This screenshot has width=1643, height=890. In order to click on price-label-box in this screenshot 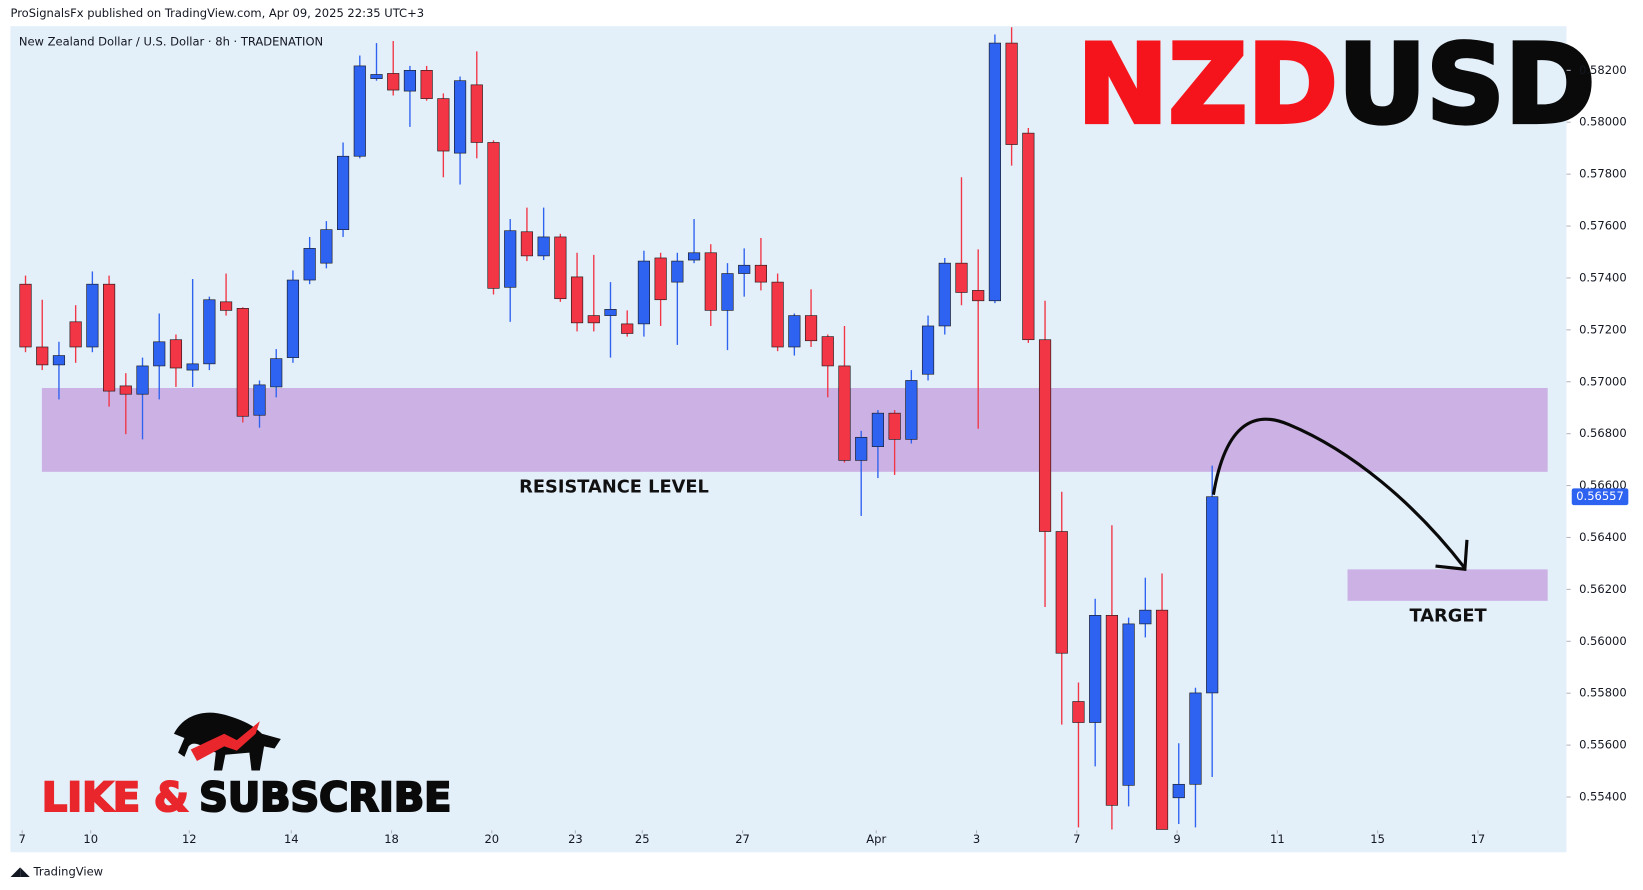, I will do `click(1600, 497)`.